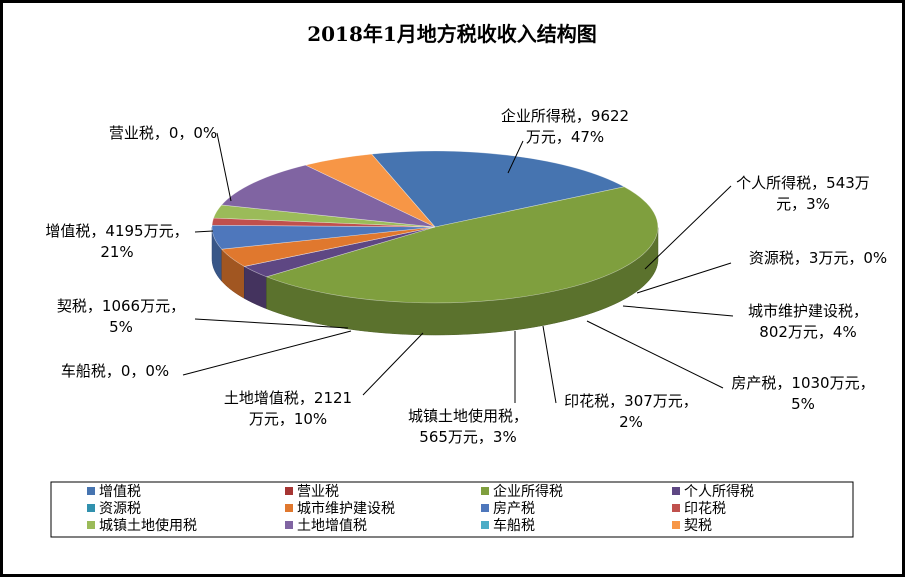  I want to click on data-label-8-line-1: 万元，10%, so click(288, 419).